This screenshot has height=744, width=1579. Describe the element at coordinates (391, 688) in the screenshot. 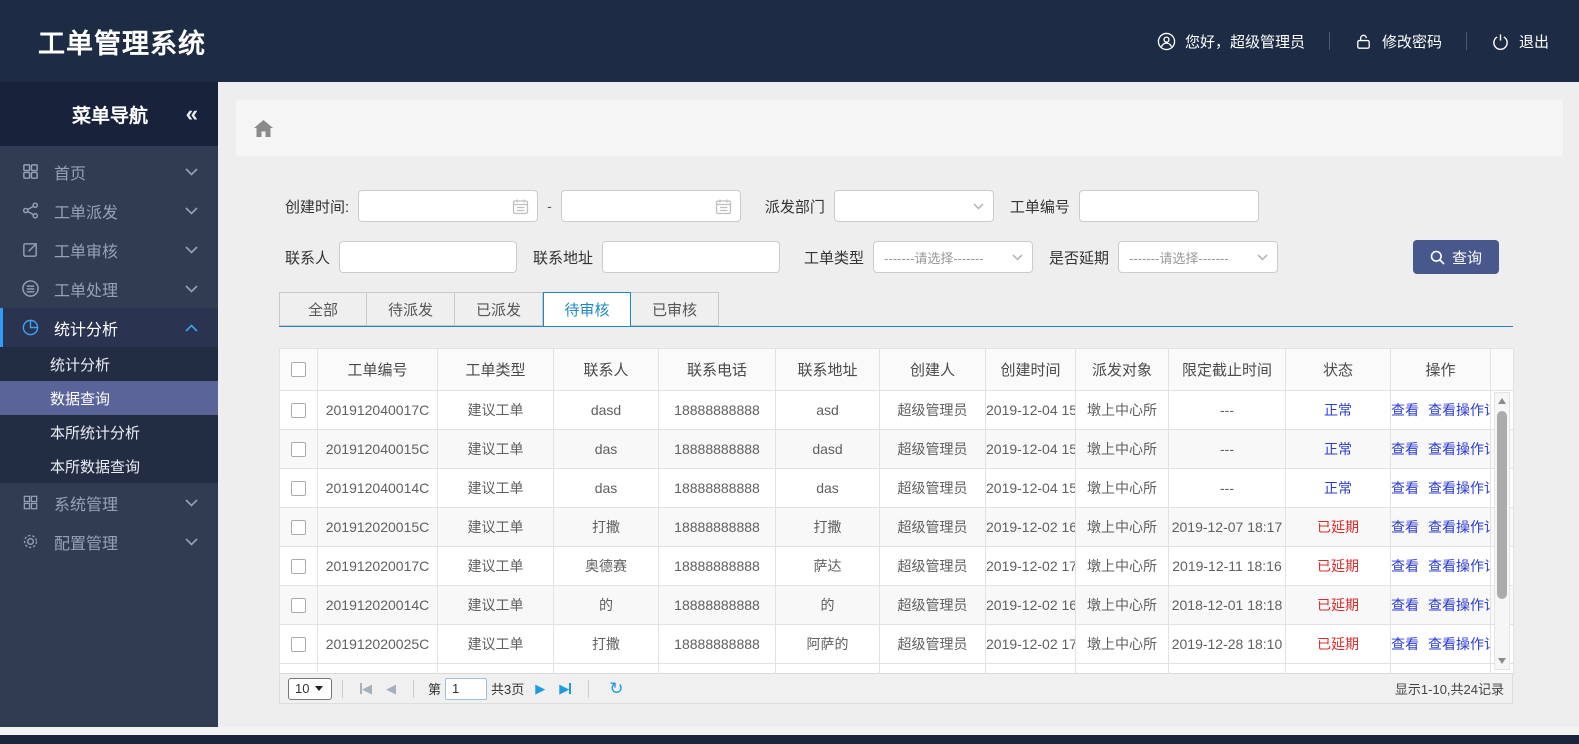

I see `prev-page-button: ◀` at that location.